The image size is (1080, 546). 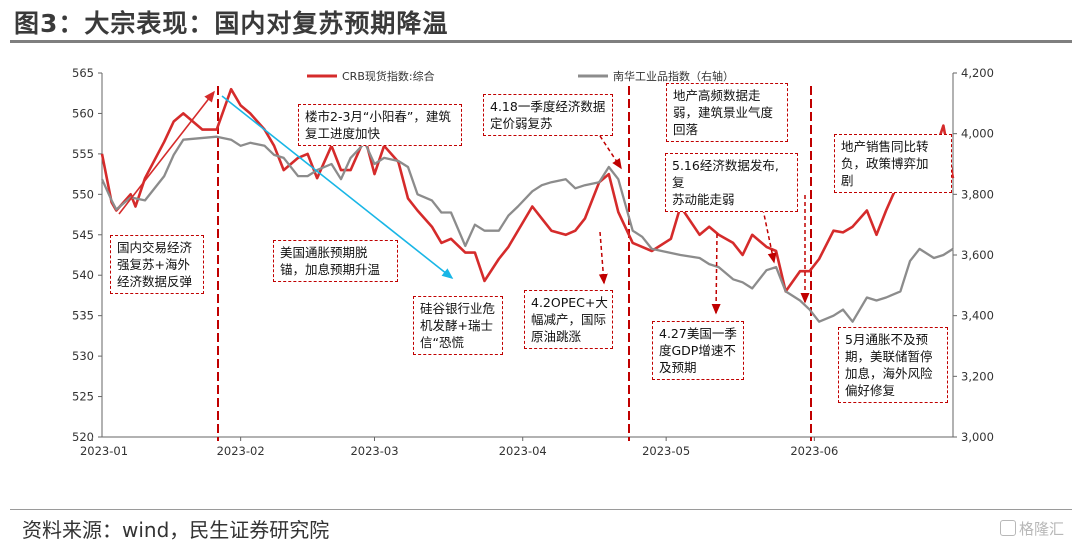 I want to click on y-left-tick-label: 560, so click(x=83, y=113).